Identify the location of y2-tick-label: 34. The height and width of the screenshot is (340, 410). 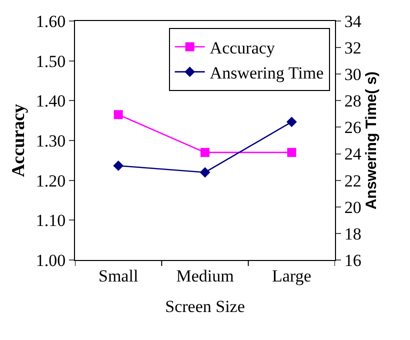
(353, 21).